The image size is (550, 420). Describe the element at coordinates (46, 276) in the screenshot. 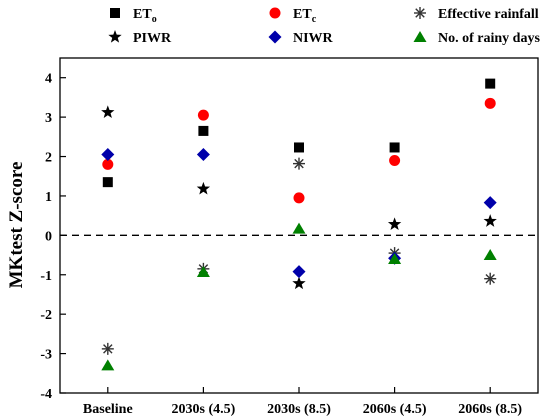

I see `y-tick-label: -1` at that location.